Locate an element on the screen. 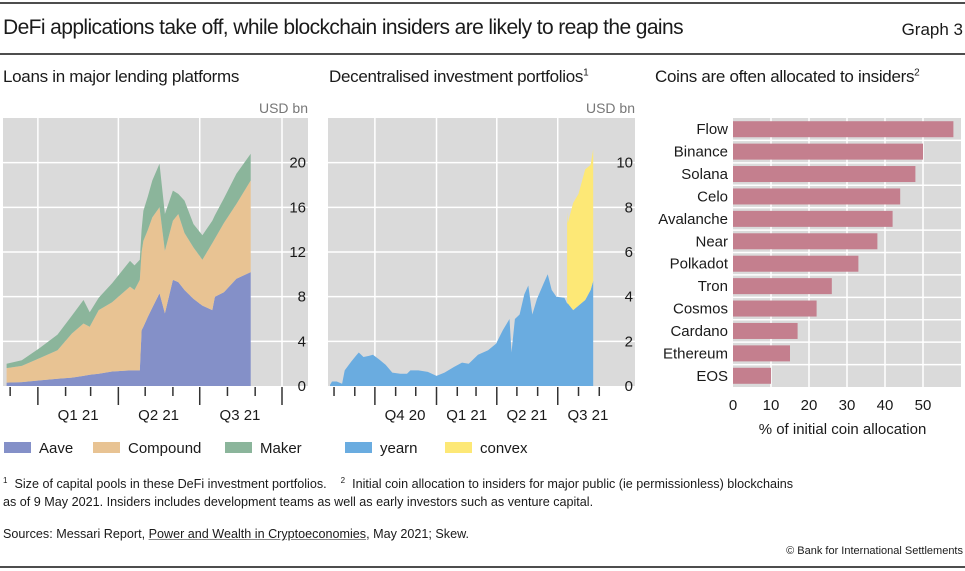 The width and height of the screenshot is (965, 571). legend-label-yearn: yearn is located at coordinates (399, 448).